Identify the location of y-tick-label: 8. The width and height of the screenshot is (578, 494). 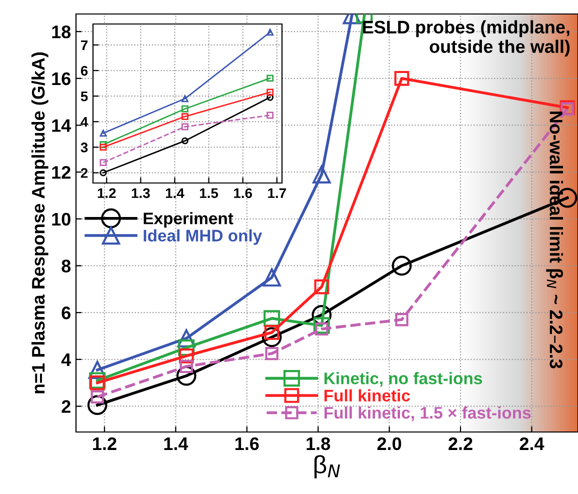
(66, 266).